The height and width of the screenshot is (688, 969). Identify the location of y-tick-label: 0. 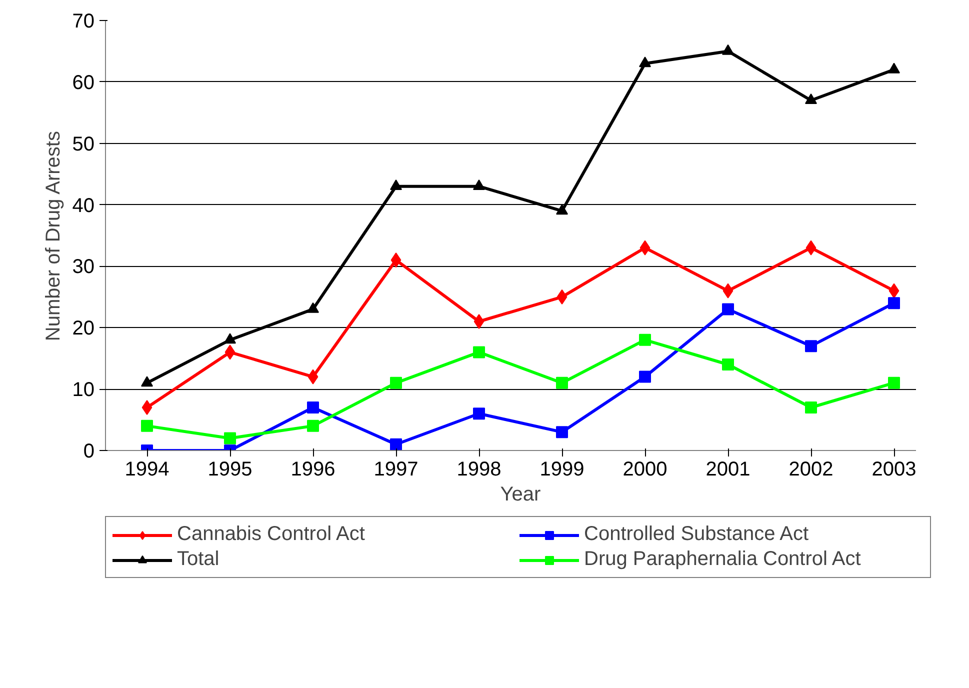
(88, 451).